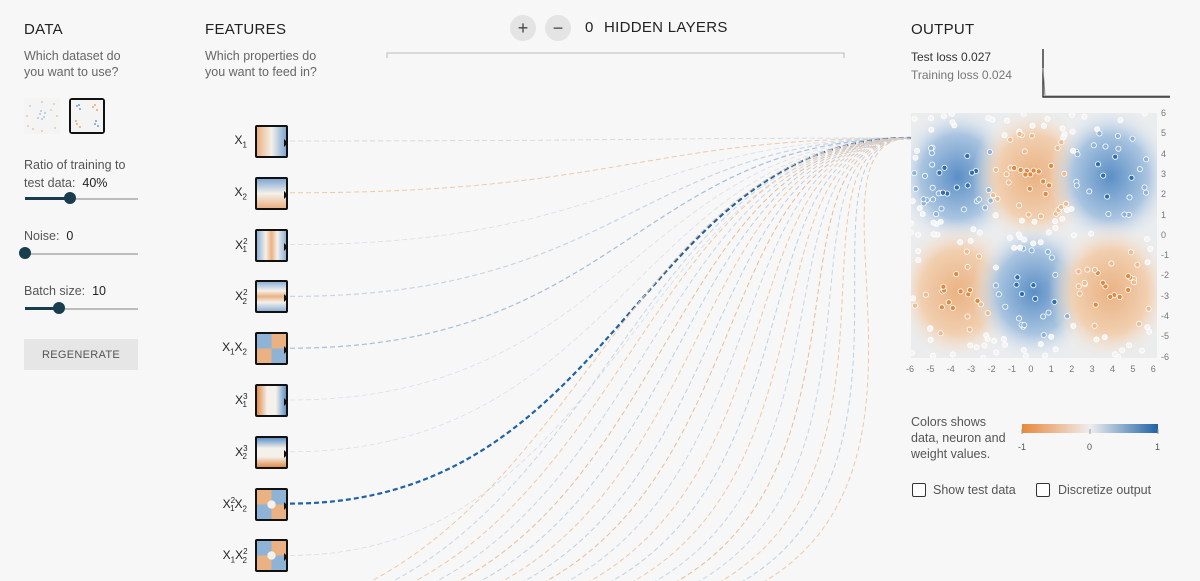 The width and height of the screenshot is (1200, 581). What do you see at coordinates (81, 309) in the screenshot?
I see `batch-slider` at bounding box center [81, 309].